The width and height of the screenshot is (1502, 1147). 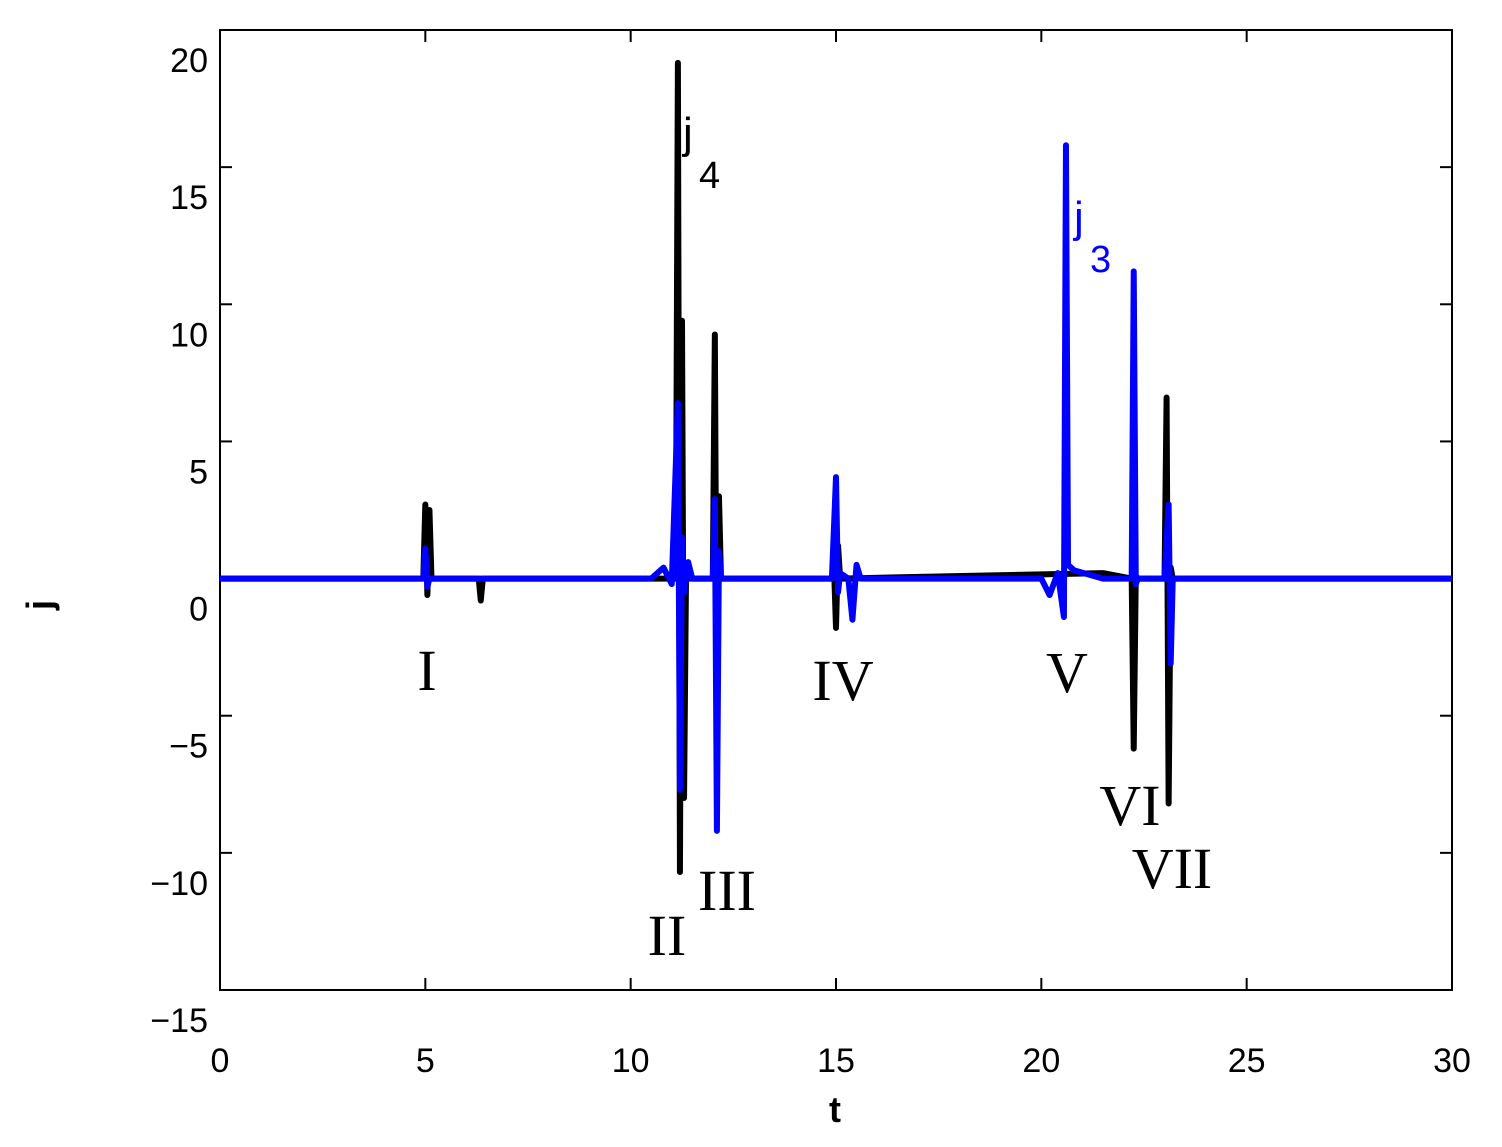 What do you see at coordinates (198, 472) in the screenshot?
I see `y-tick-label: 5` at bounding box center [198, 472].